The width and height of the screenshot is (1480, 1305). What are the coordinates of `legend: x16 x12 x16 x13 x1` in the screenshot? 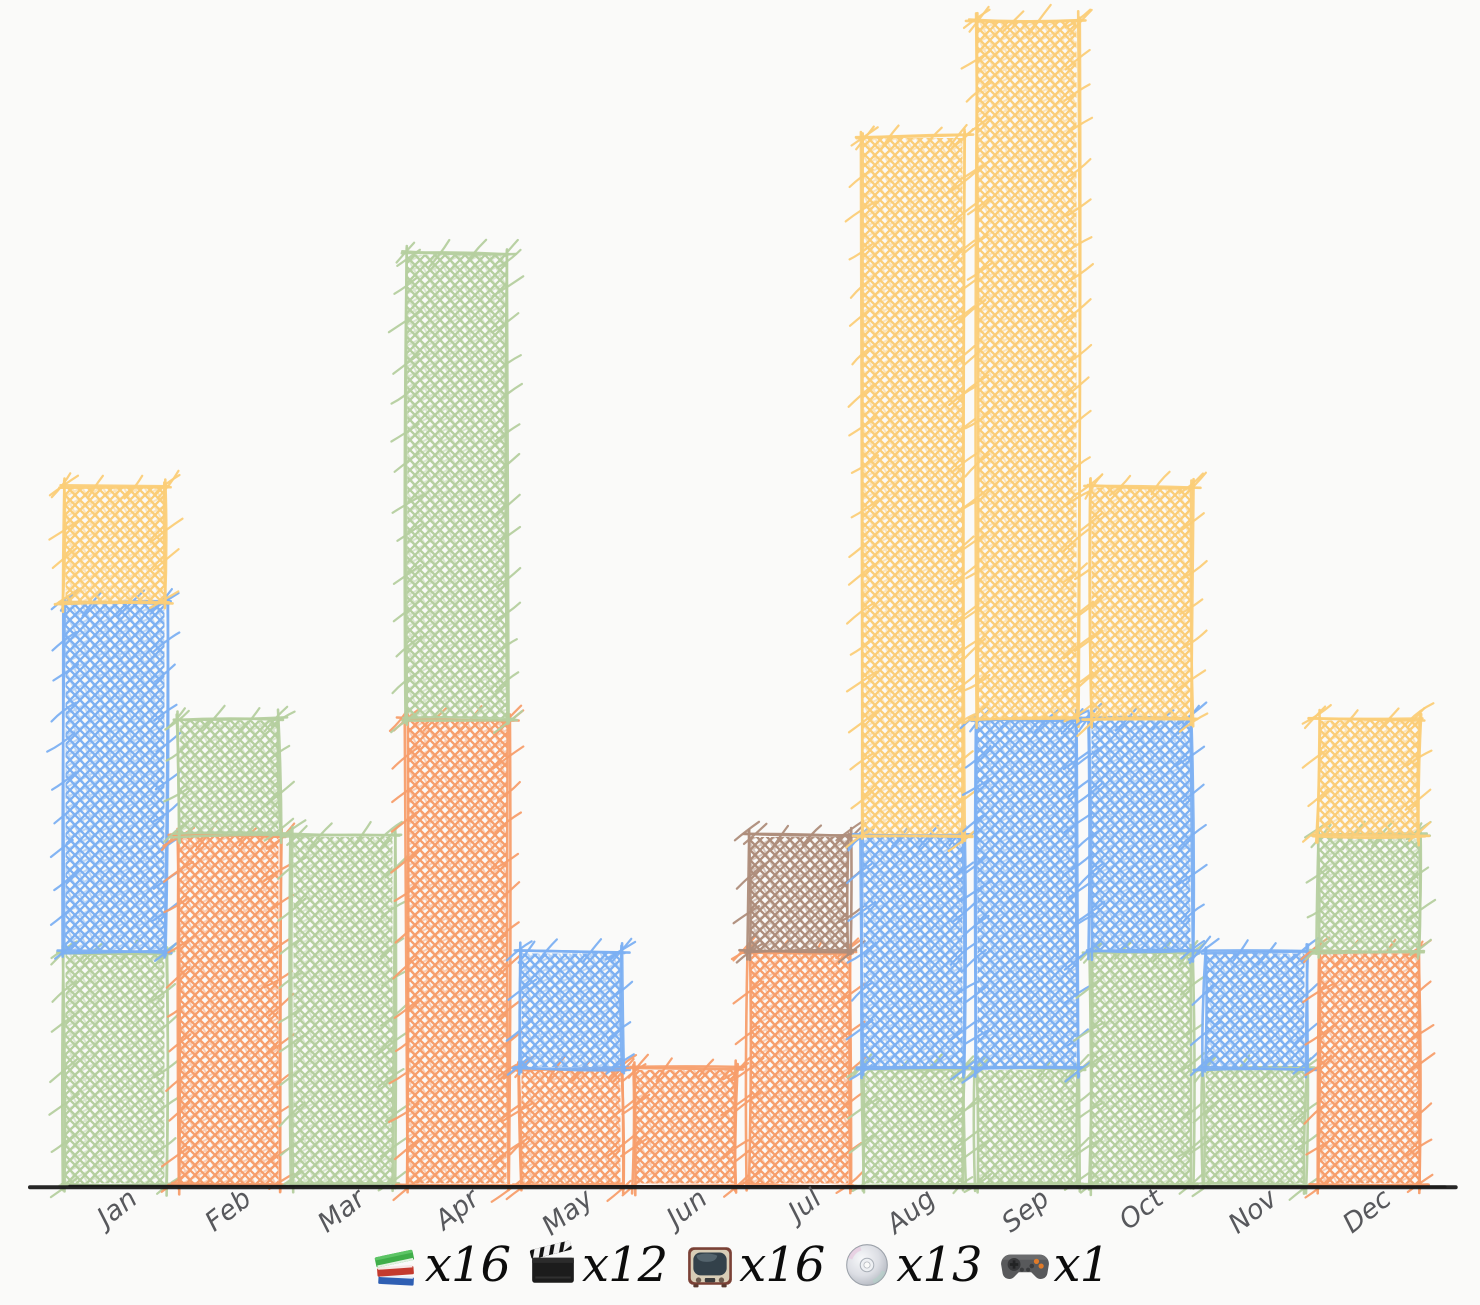 It's located at (740, 1265).